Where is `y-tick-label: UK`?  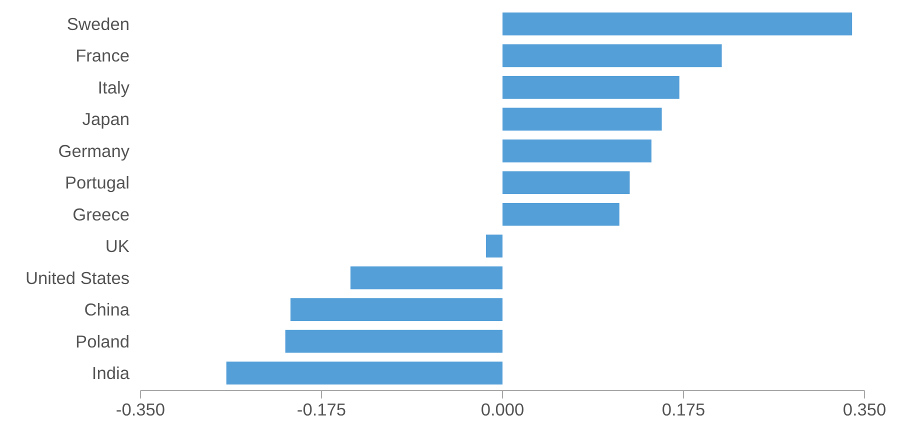 y-tick-label: UK is located at coordinates (117, 246).